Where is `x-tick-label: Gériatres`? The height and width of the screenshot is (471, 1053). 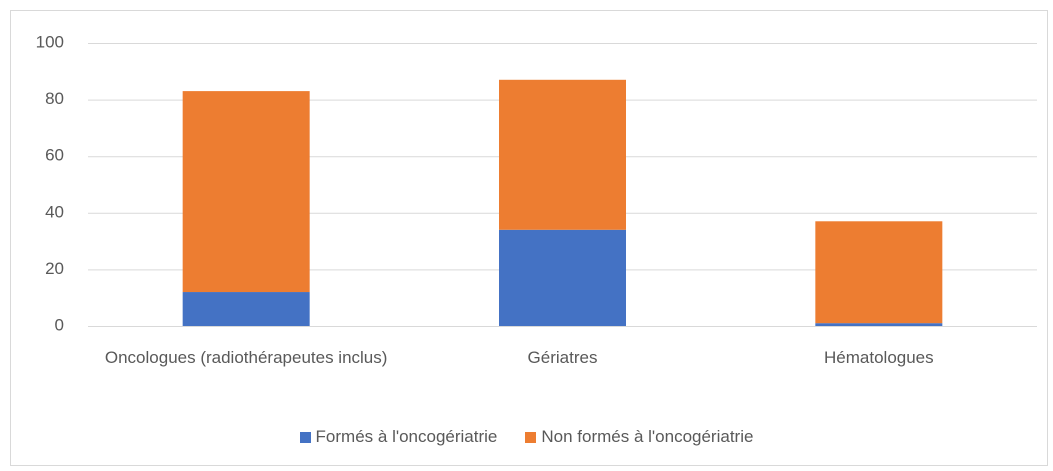 x-tick-label: Gériatres is located at coordinates (562, 357).